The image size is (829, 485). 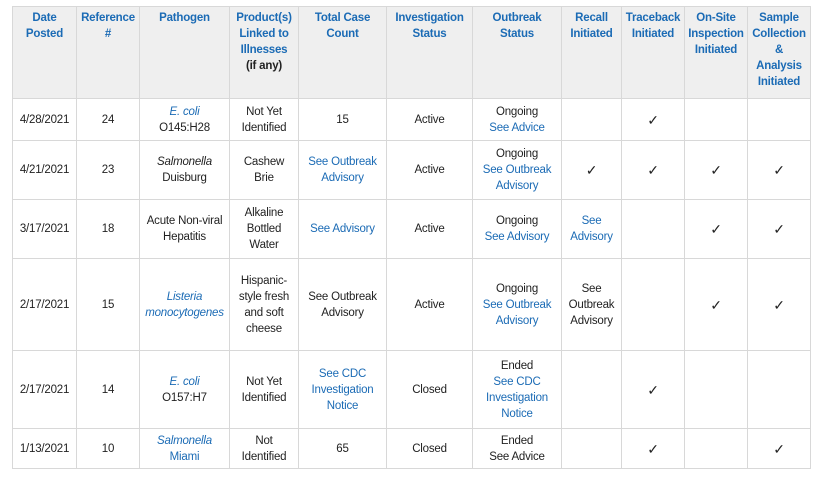 I want to click on header-cell: Product(s) Linked to Illnesses (if any), so click(x=264, y=52).